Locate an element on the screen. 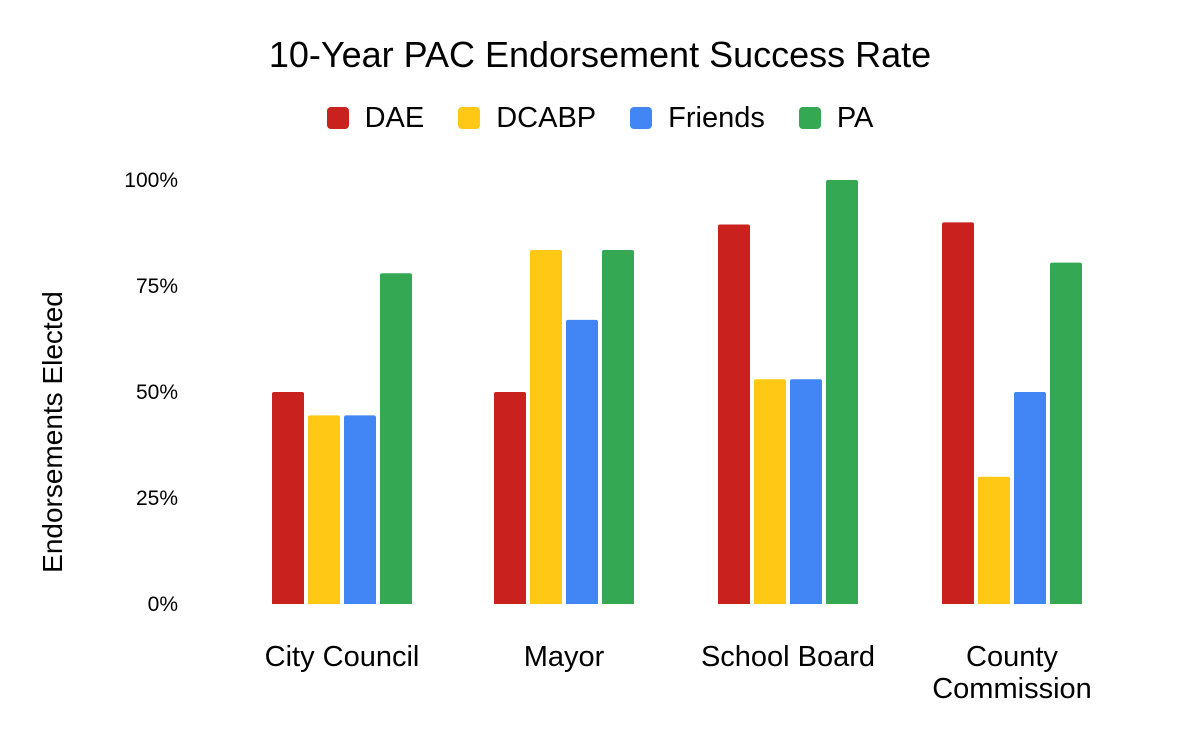 Image resolution: width=1200 pixels, height=742 pixels. y-tick-label: 75% is located at coordinates (157, 286).